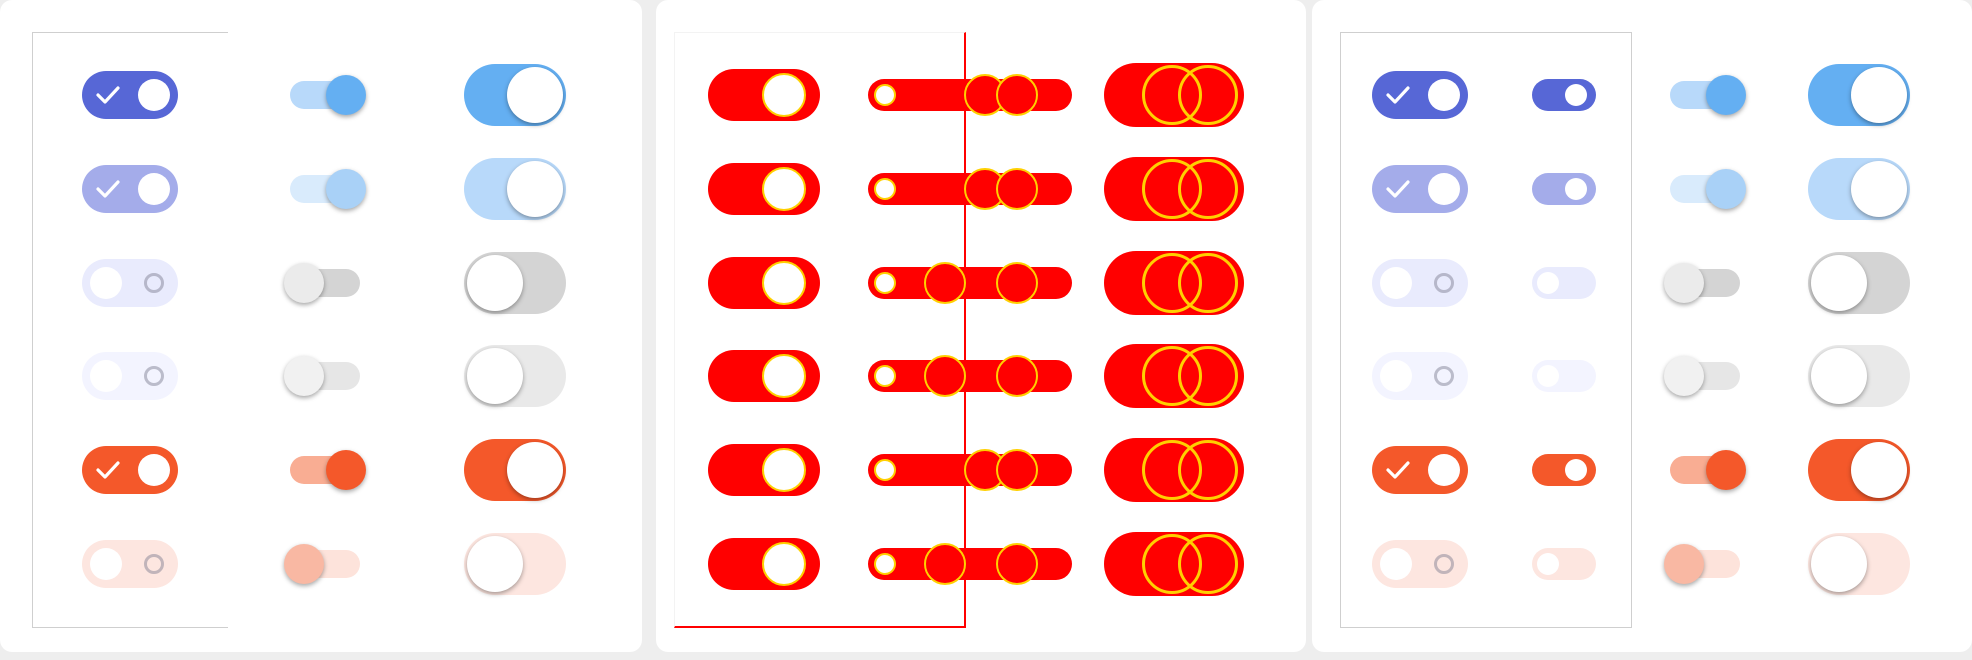  Describe the element at coordinates (820, 330) in the screenshot. I see `diff-frame` at that location.